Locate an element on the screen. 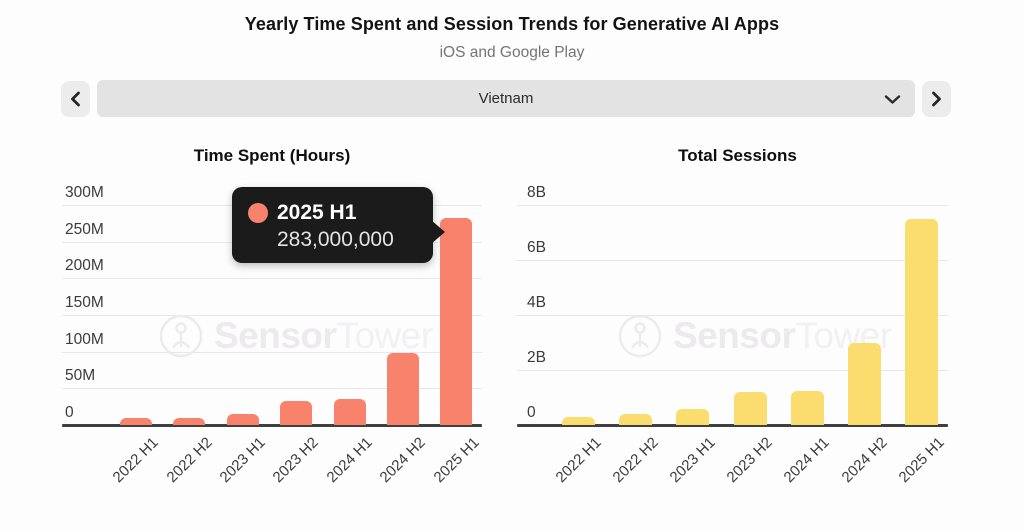 This screenshot has width=1024, height=531. y-axis-tick-label: 150M is located at coordinates (84, 302).